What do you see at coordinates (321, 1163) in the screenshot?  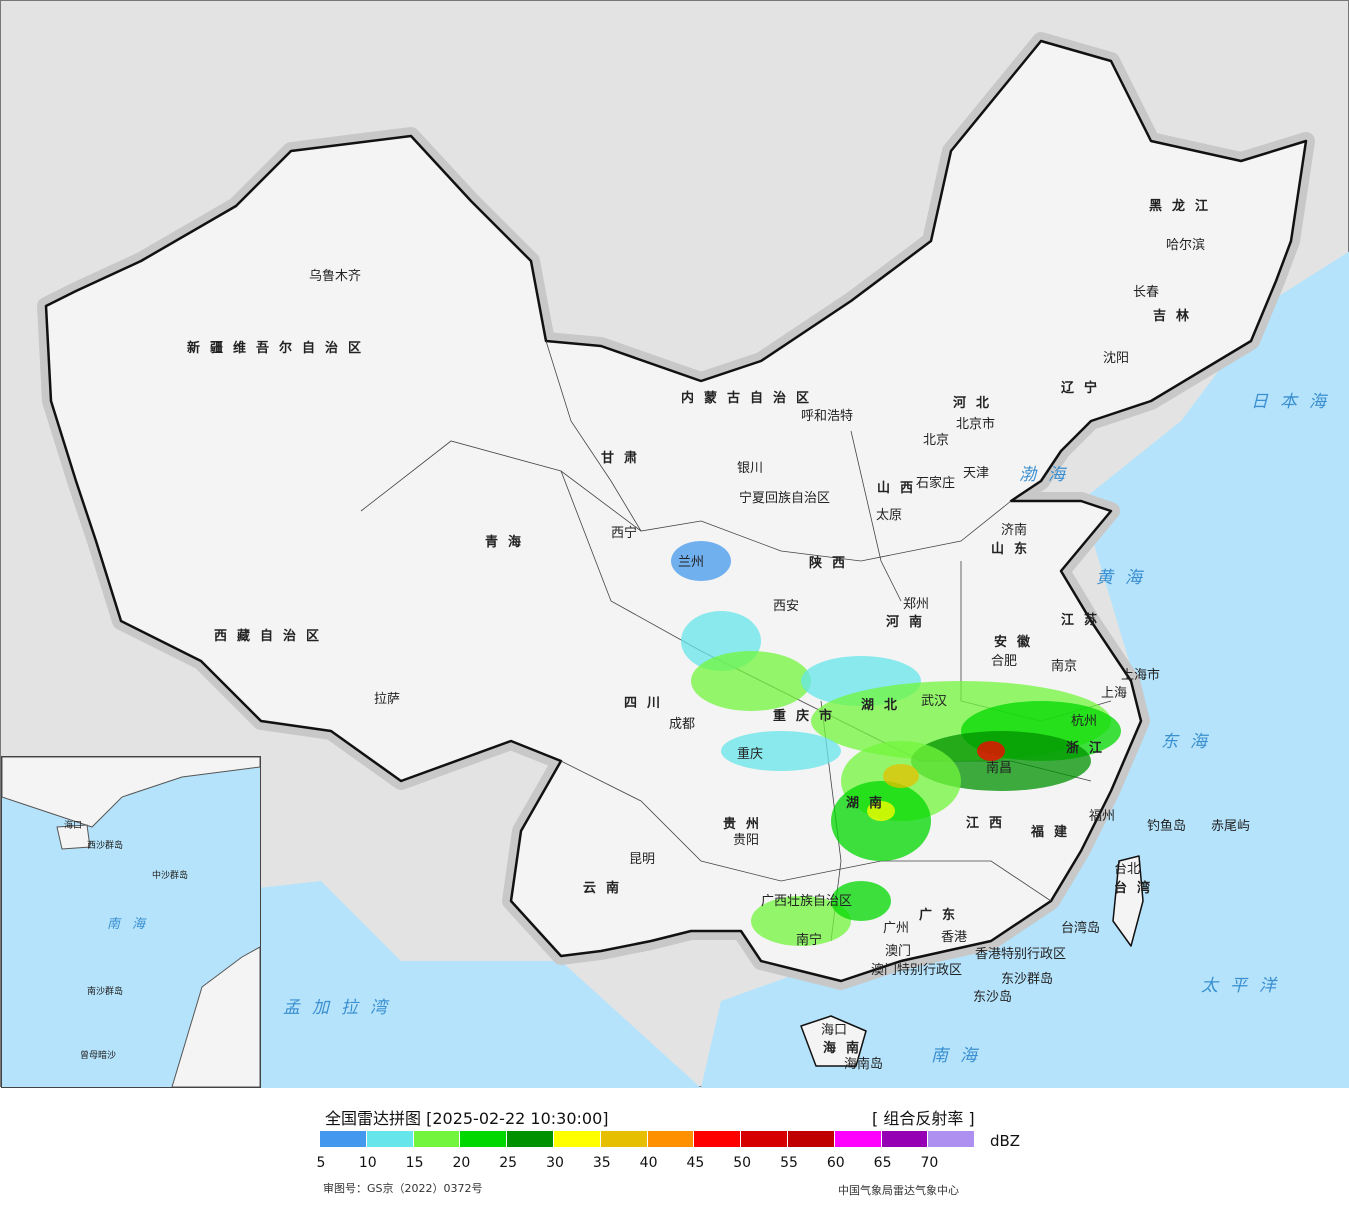 I see `legend-tick: 5` at bounding box center [321, 1163].